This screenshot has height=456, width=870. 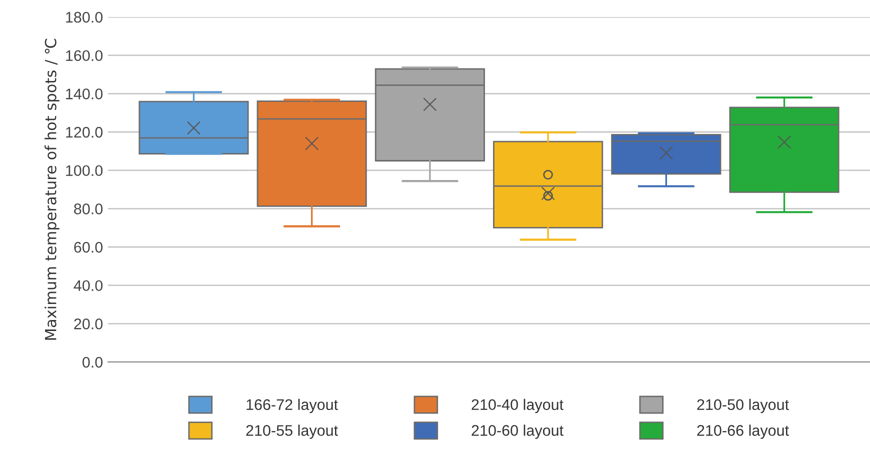 I want to click on y-tick-label: 160.0, so click(x=84, y=56).